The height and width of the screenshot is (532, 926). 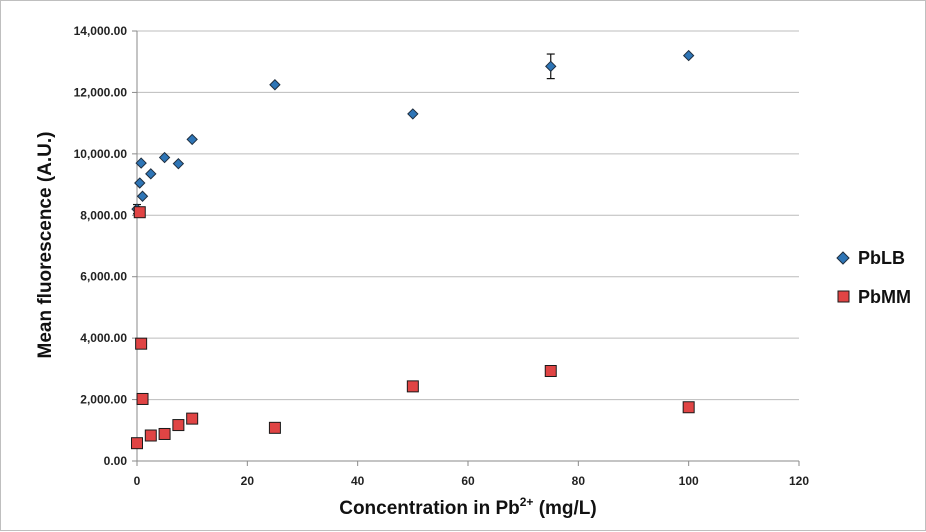 I want to click on x-axis-title-suffix: (mg/L), so click(x=564, y=508).